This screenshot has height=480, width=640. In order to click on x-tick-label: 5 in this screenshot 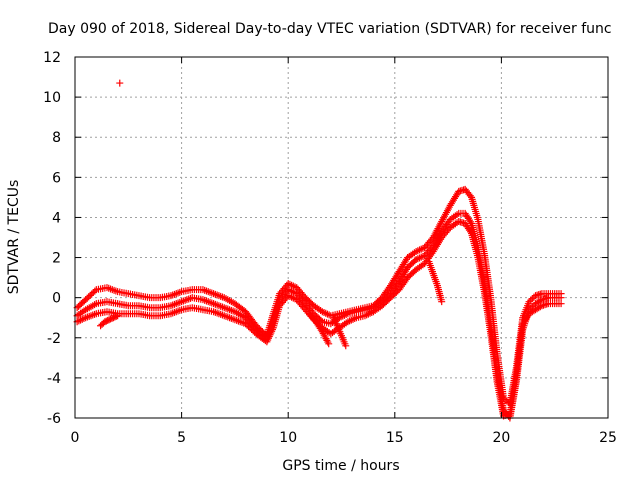, I will do `click(181, 438)`.